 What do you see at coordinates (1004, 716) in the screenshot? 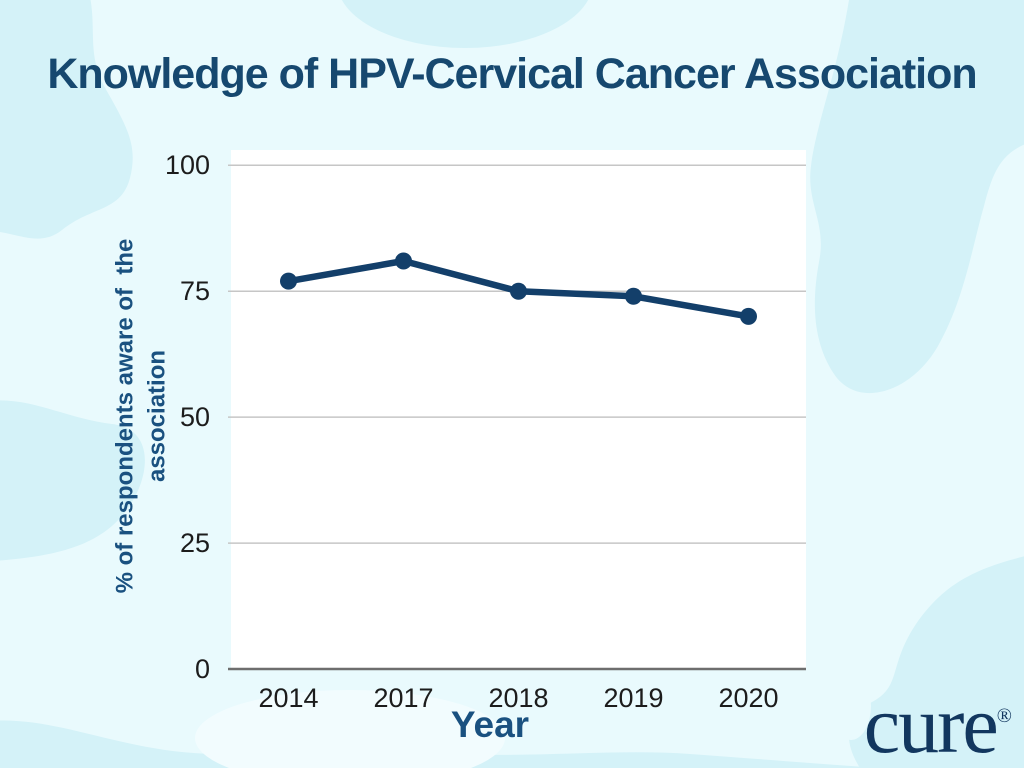
I see `registered-trademark-icon: ®` at bounding box center [1004, 716].